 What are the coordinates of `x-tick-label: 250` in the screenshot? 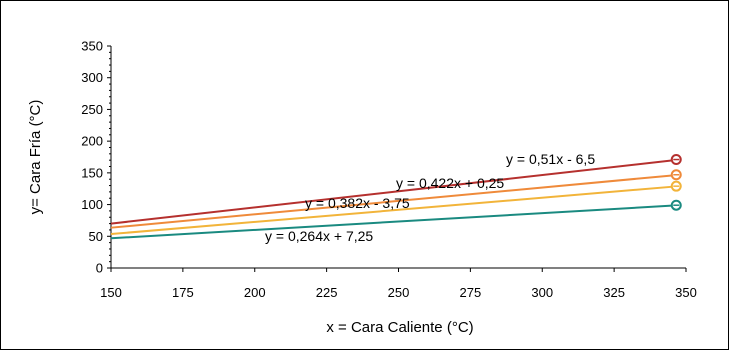 It's located at (399, 292).